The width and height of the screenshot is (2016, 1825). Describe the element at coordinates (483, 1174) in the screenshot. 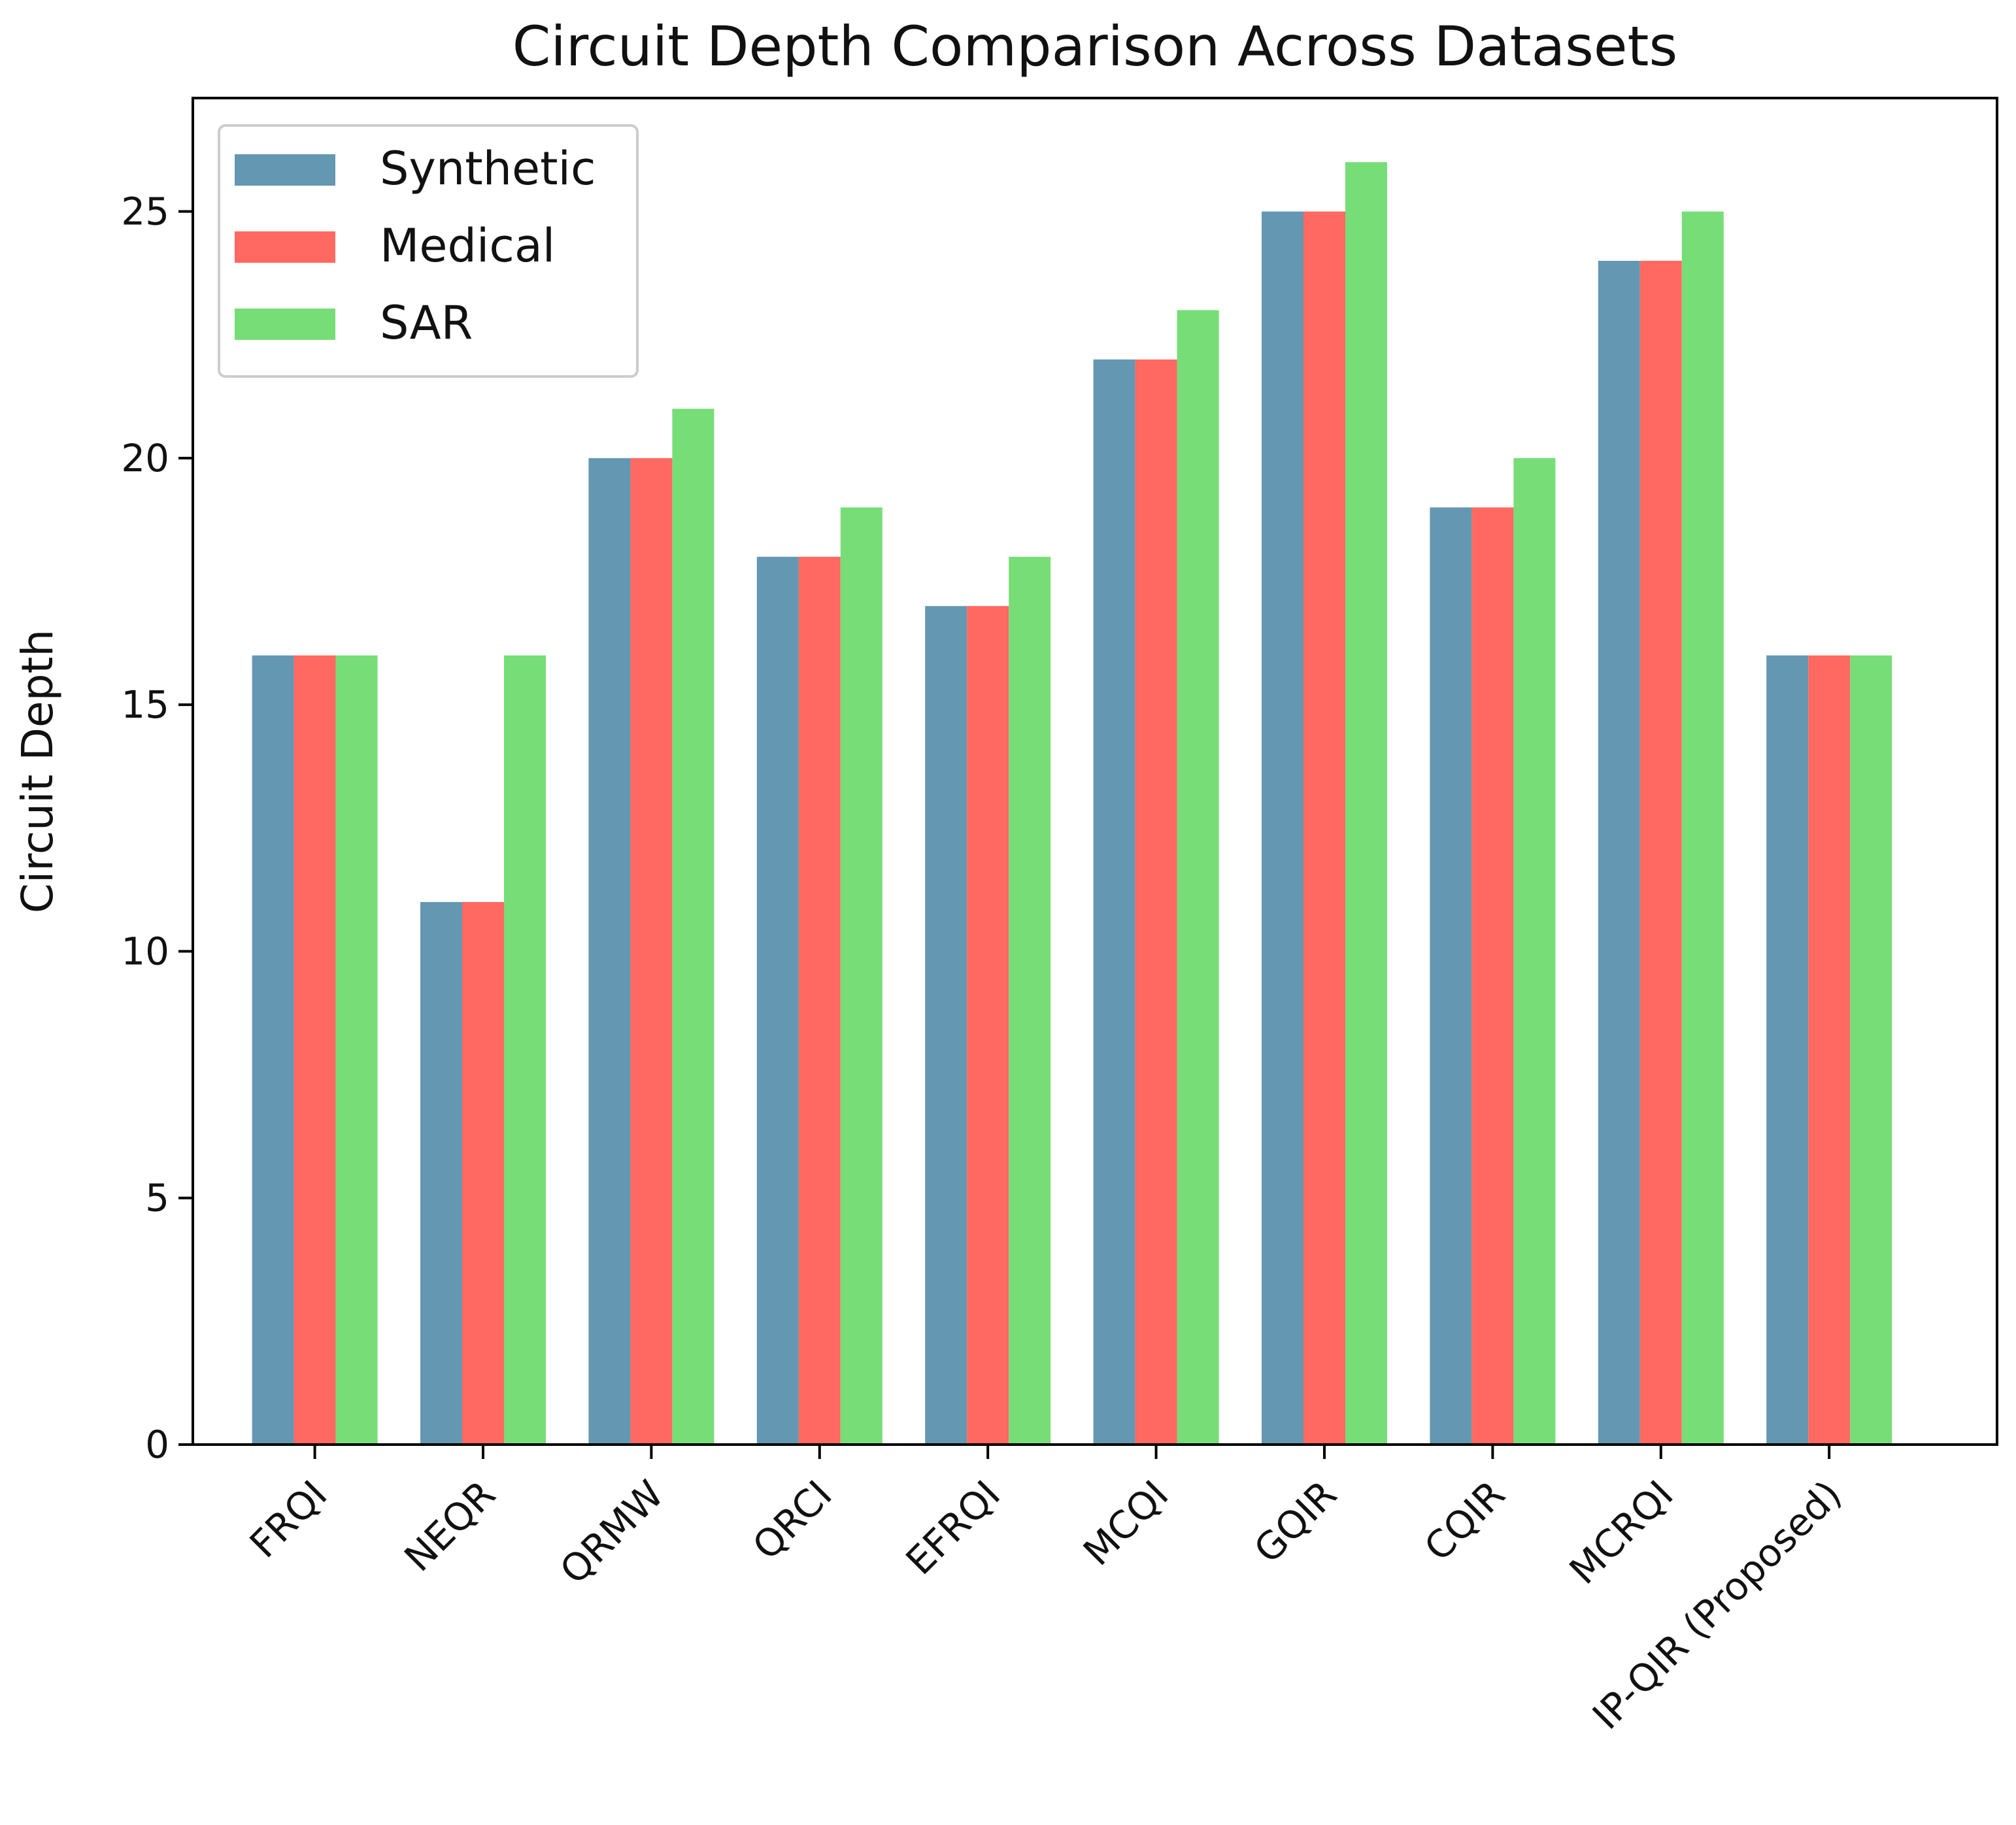

I see `bar-medical-neqr` at that location.